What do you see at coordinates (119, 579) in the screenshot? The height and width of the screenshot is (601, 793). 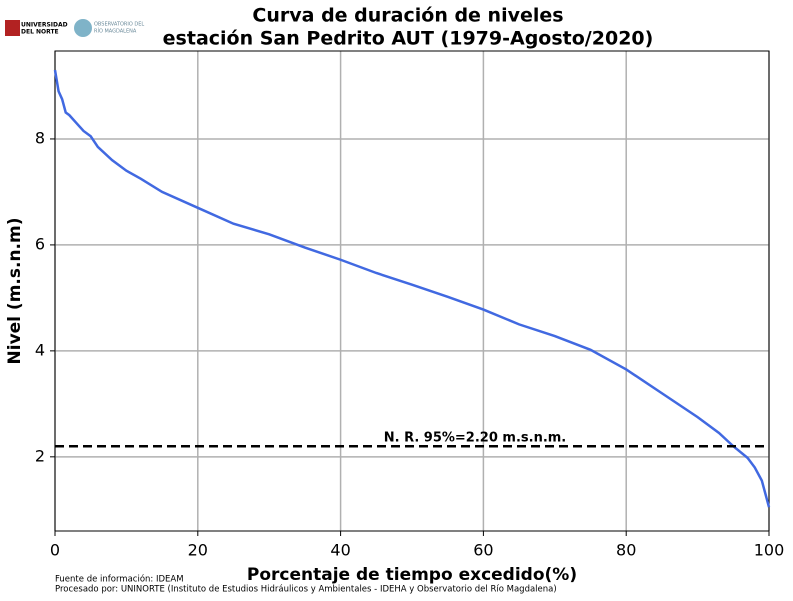 I see `source-note: Fuente de información: IDEAM` at bounding box center [119, 579].